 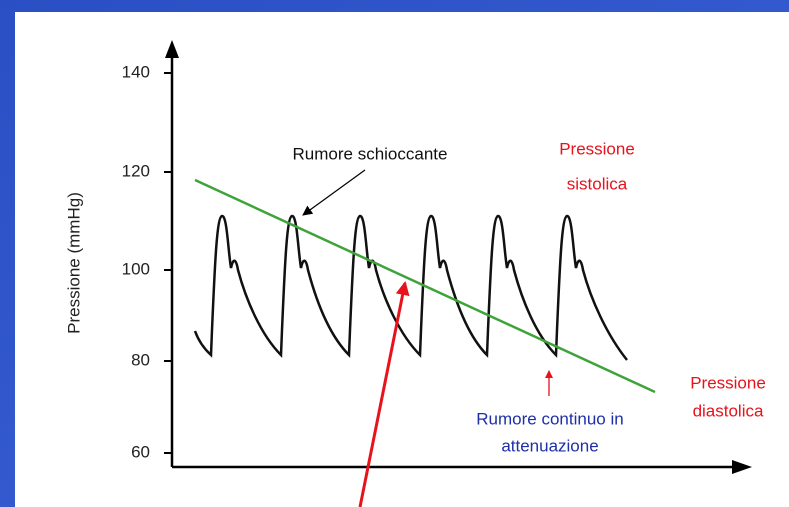 I want to click on y-axis-label: Pressione (mmHg), so click(x=73, y=263).